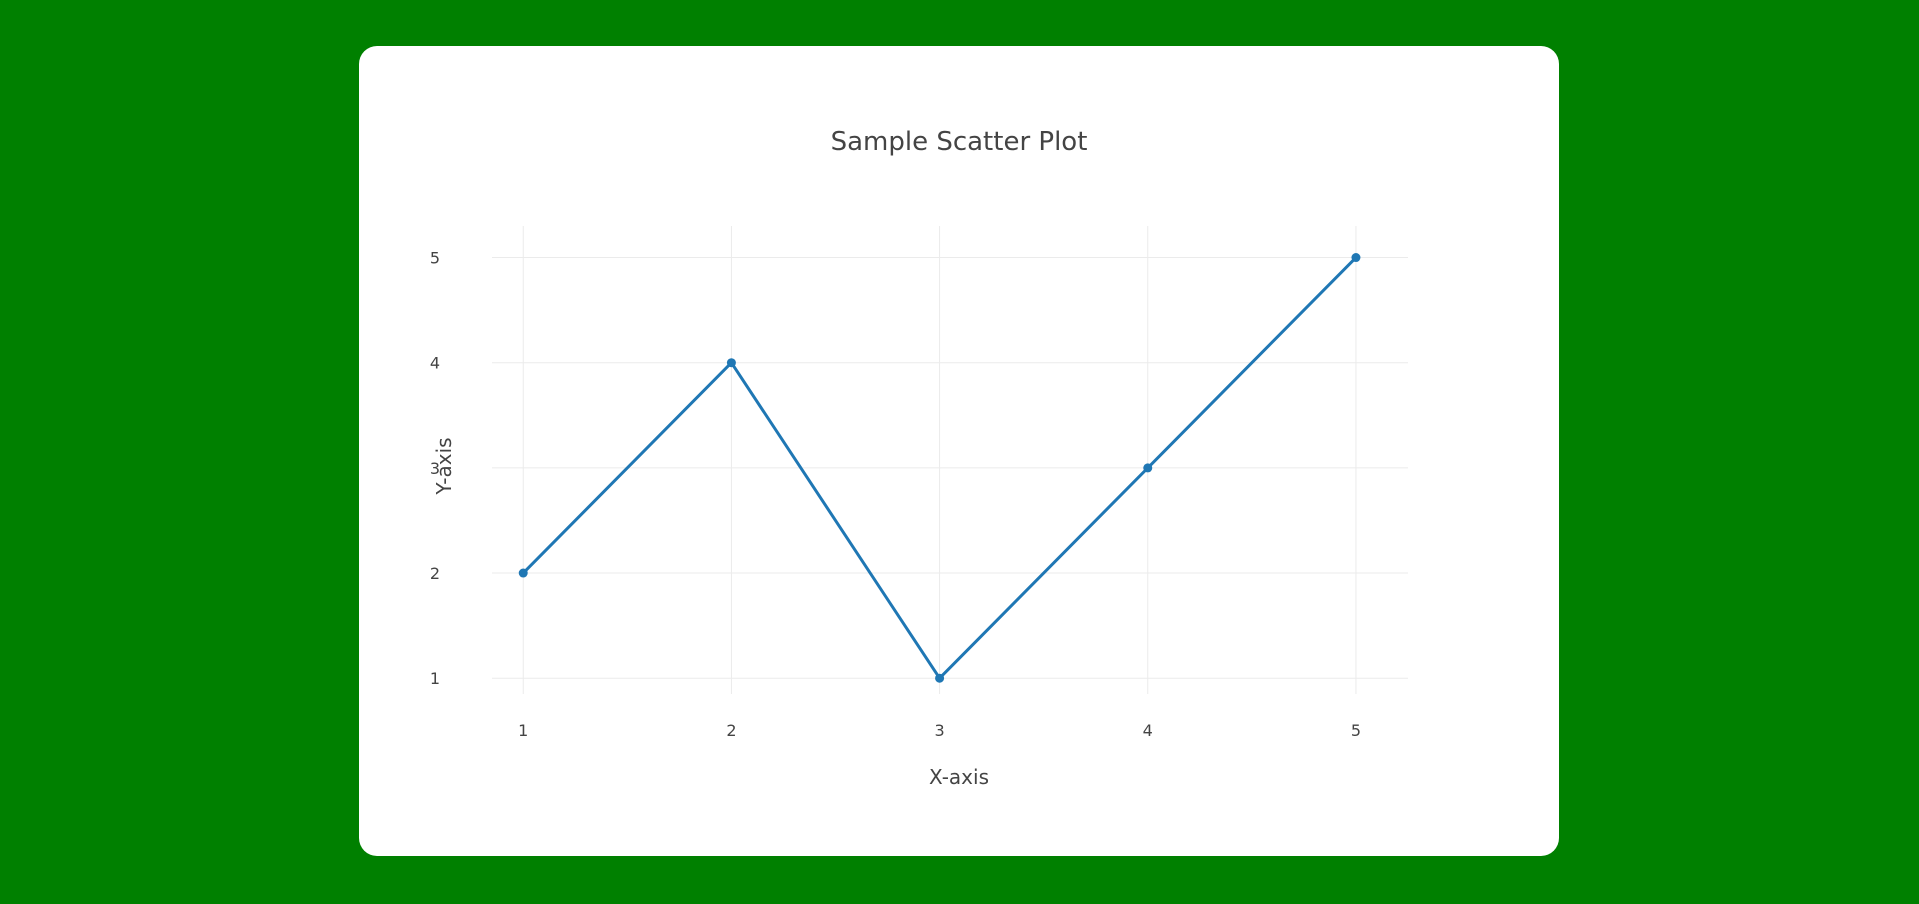 This screenshot has width=1919, height=904. What do you see at coordinates (435, 573) in the screenshot?
I see `y-tick-label: 2` at bounding box center [435, 573].